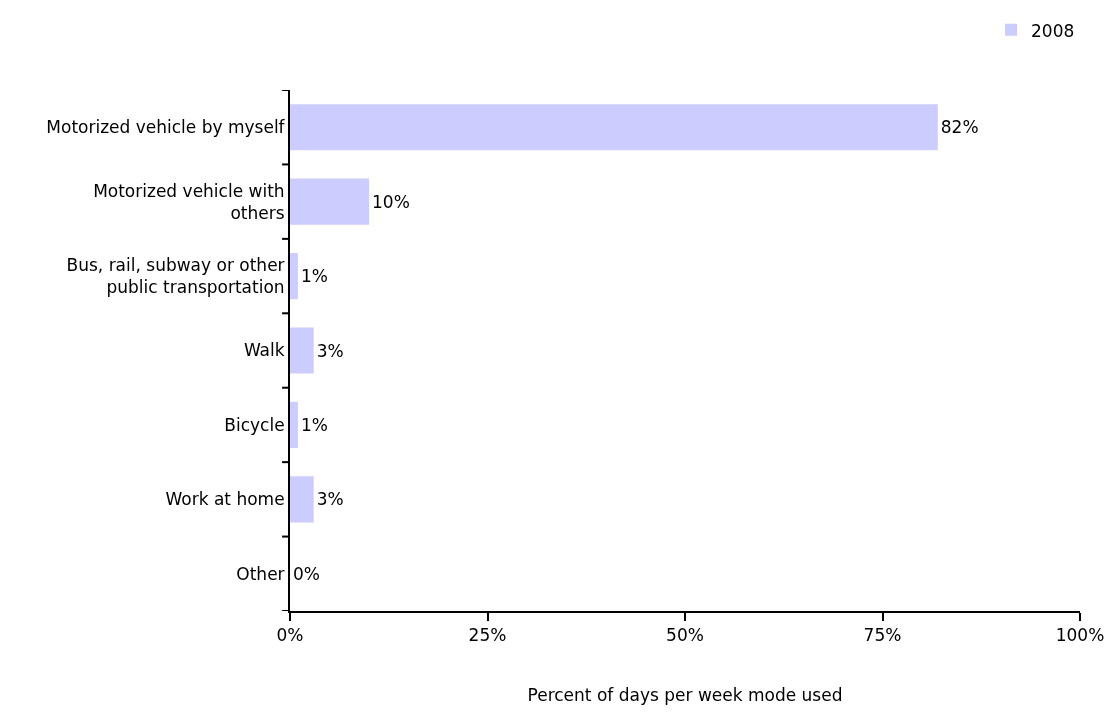  I want to click on y-tick-label: Other, so click(260, 573).